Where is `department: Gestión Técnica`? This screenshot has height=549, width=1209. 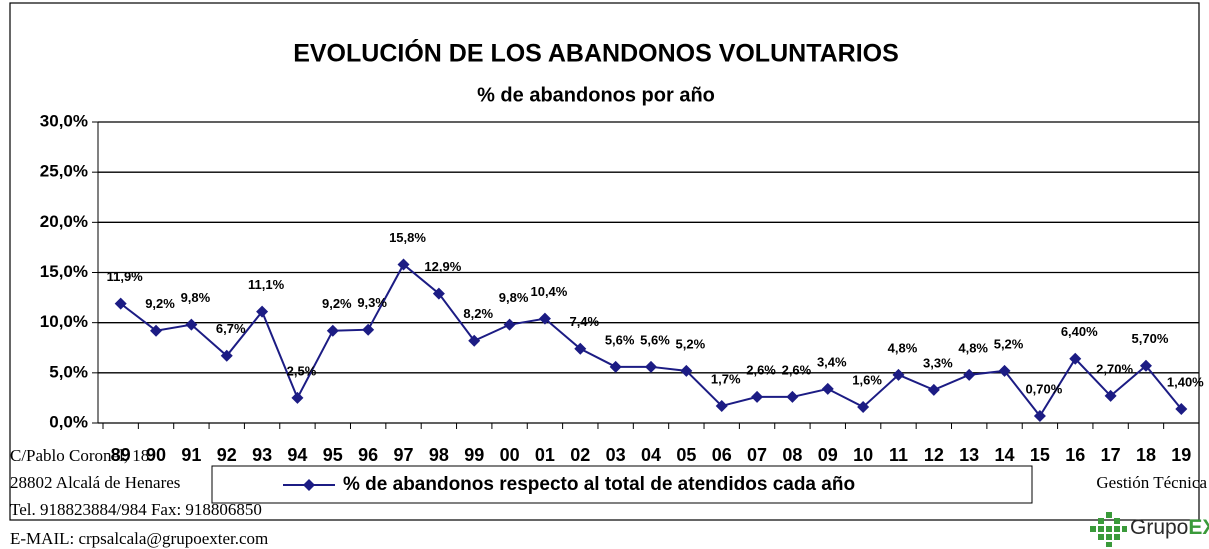
department: Gestión Técnica is located at coordinates (1151, 482).